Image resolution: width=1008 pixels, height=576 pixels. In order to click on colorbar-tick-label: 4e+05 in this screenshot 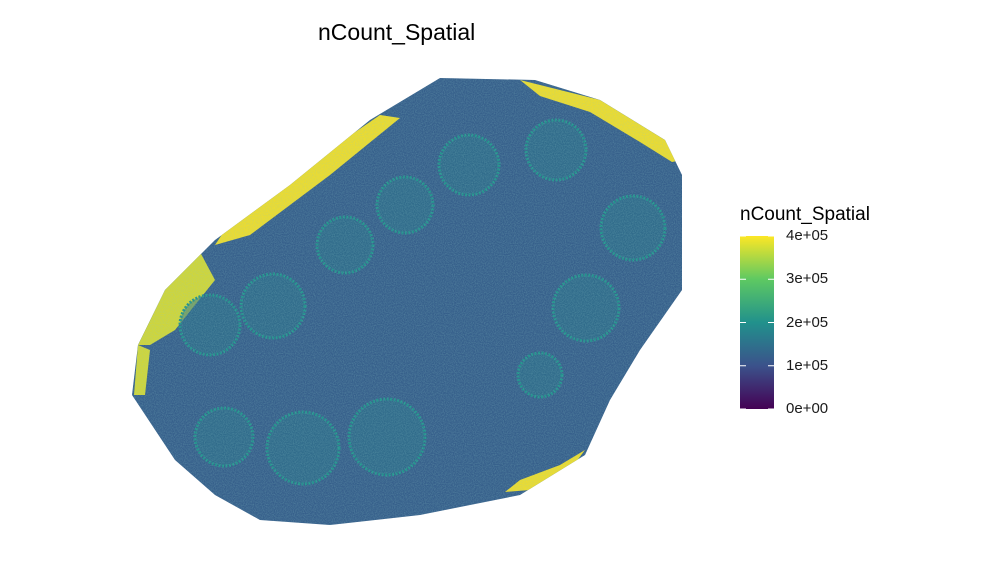, I will do `click(807, 235)`.